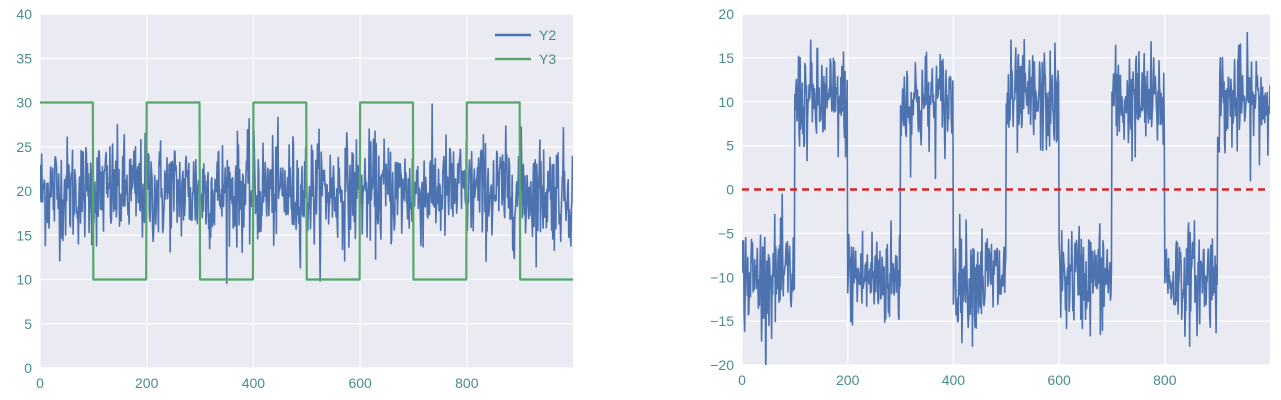  Describe the element at coordinates (24, 58) in the screenshot. I see `y-tick-label: 35` at that location.